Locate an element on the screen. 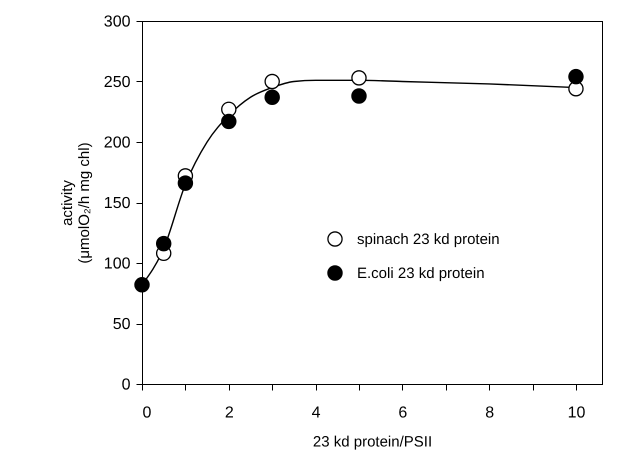 This screenshot has width=617, height=469. x-tick-label: 4 is located at coordinates (316, 413).